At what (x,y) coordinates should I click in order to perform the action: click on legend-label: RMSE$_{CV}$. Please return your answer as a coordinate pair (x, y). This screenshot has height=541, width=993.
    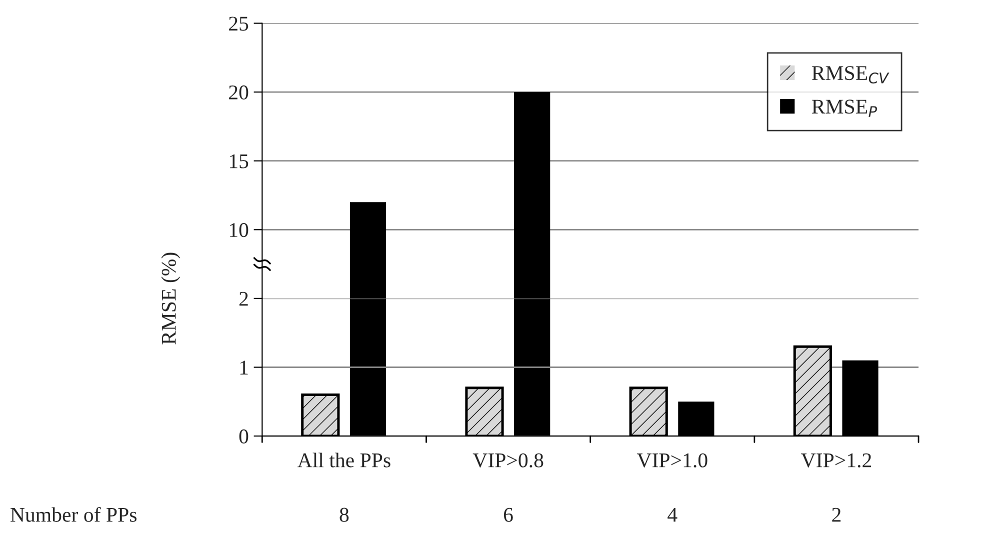
    Looking at the image, I should click on (851, 75).